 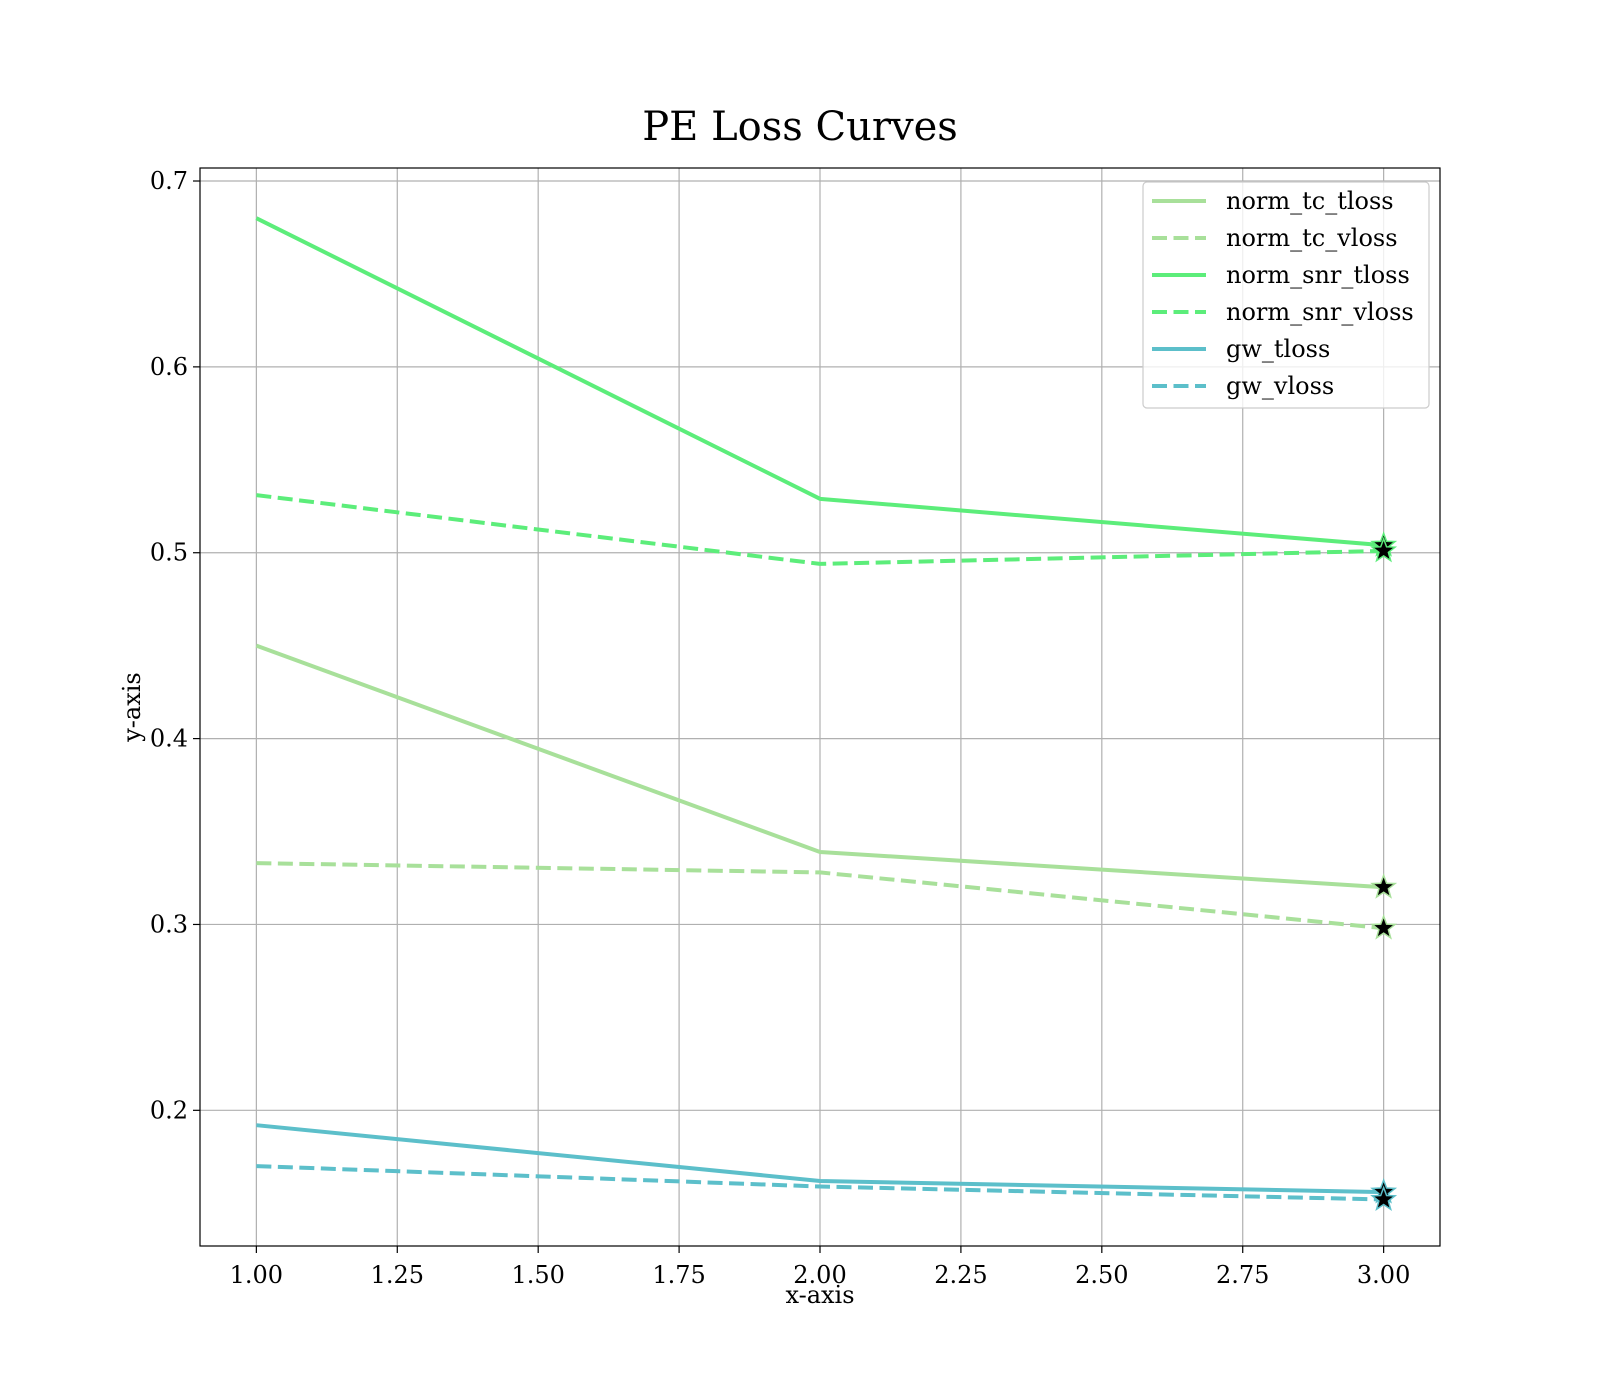 I want to click on x-tick-label: 2.25, so click(x=960, y=1275).